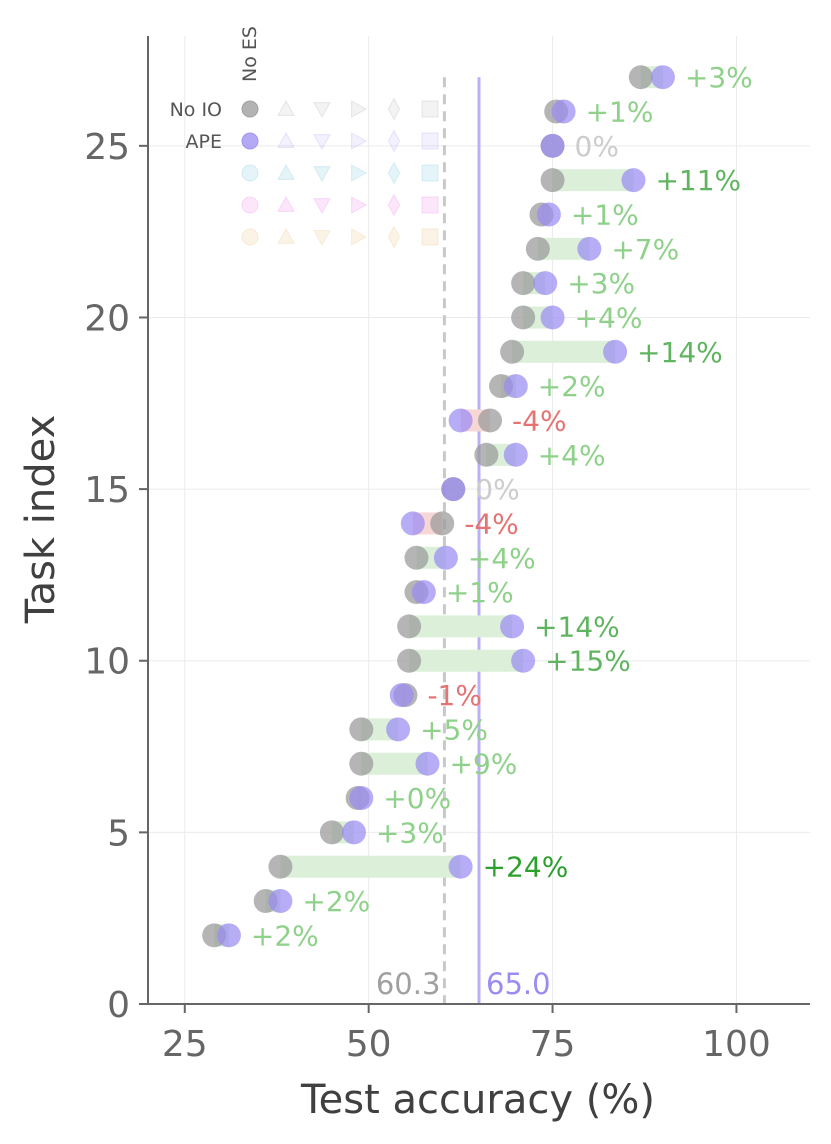 Image resolution: width=831 pixels, height=1144 pixels. Describe the element at coordinates (454, 695) in the screenshot. I see `delta-label: -1%` at that location.